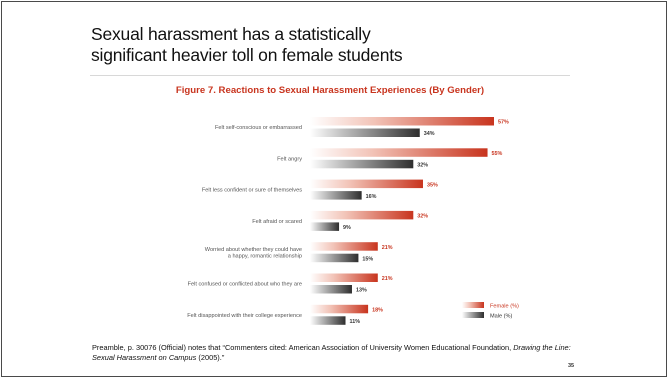 The width and height of the screenshot is (670, 380). Describe the element at coordinates (432, 185) in the screenshot. I see `female-value-label-felt-less-confident-or-sure-of-themselves: 35%` at that location.